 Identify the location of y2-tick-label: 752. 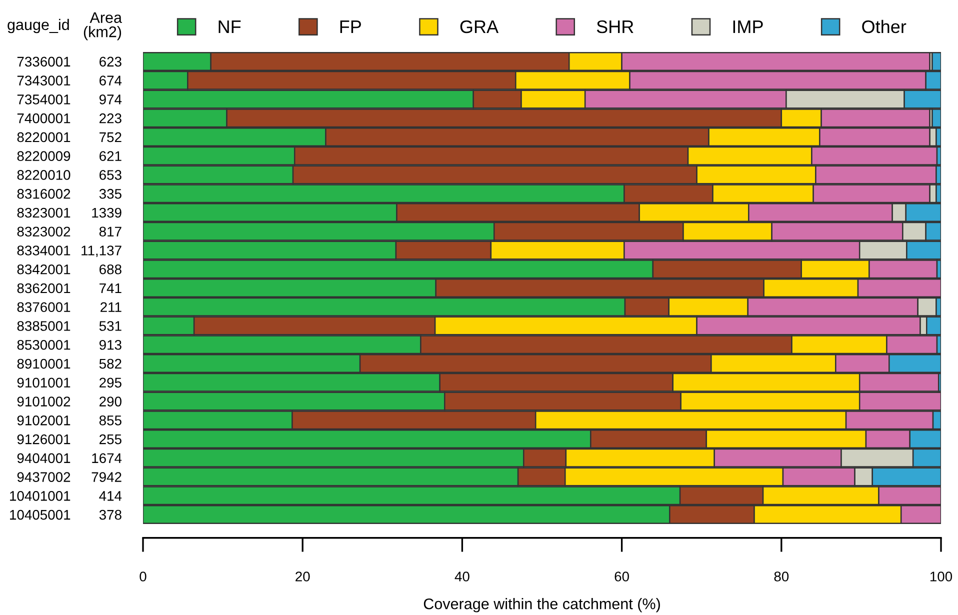
(111, 137).